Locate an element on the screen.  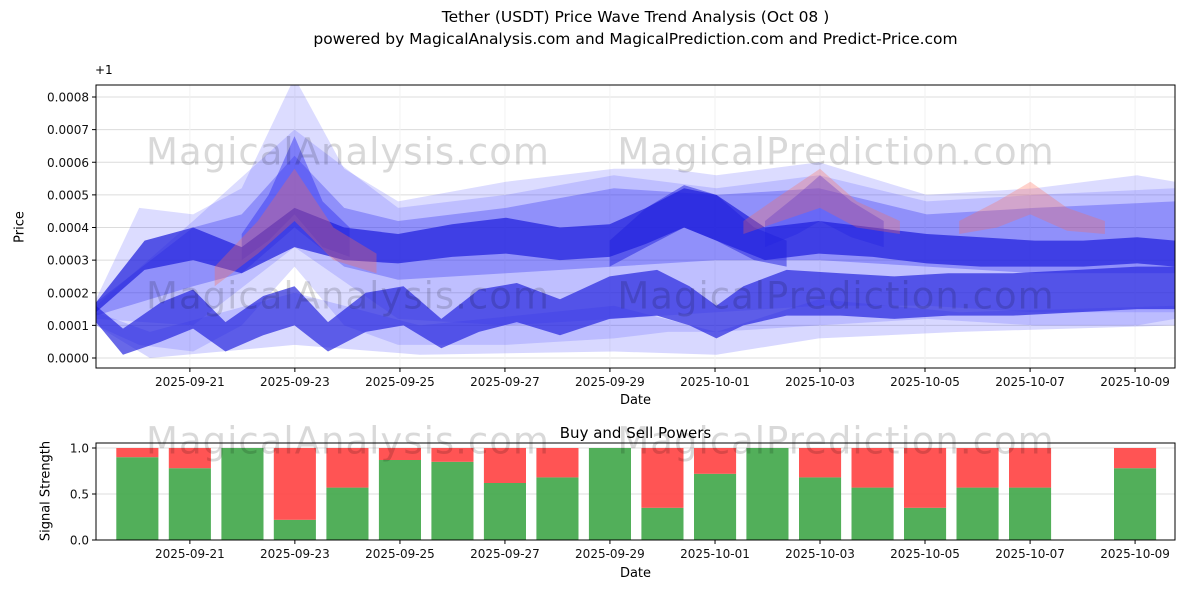
price-xtick-label: 2025-10-09 is located at coordinates (1135, 382).